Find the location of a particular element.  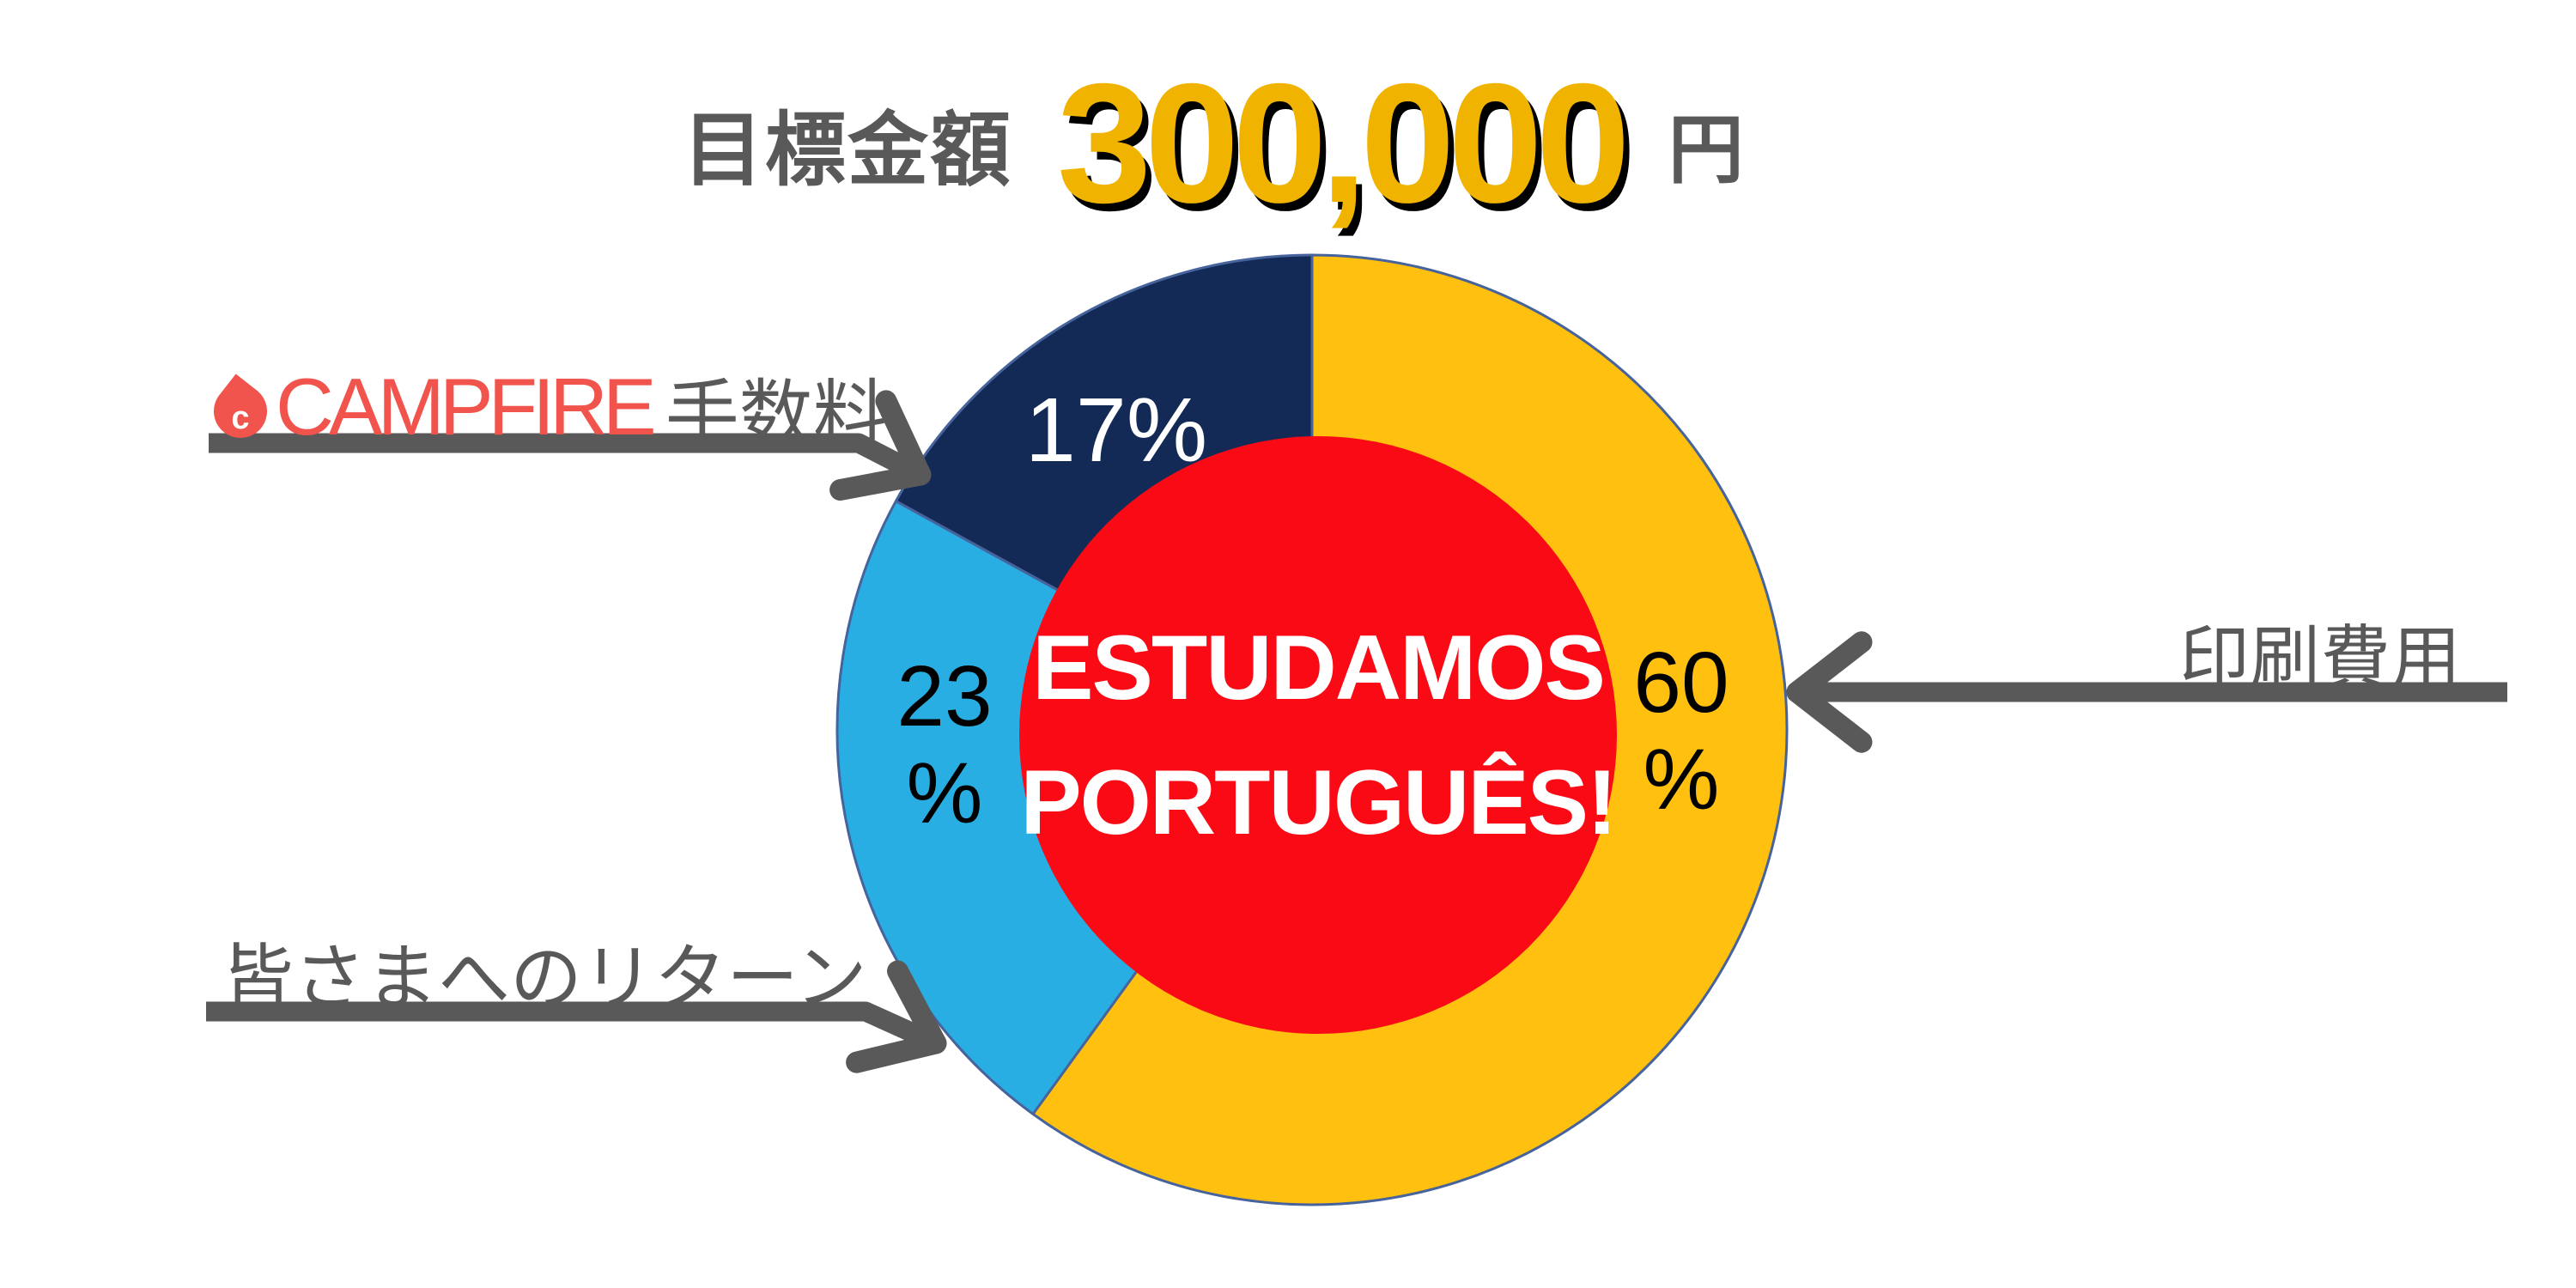

campfire-fee-label: 手数料 is located at coordinates (776, 414).